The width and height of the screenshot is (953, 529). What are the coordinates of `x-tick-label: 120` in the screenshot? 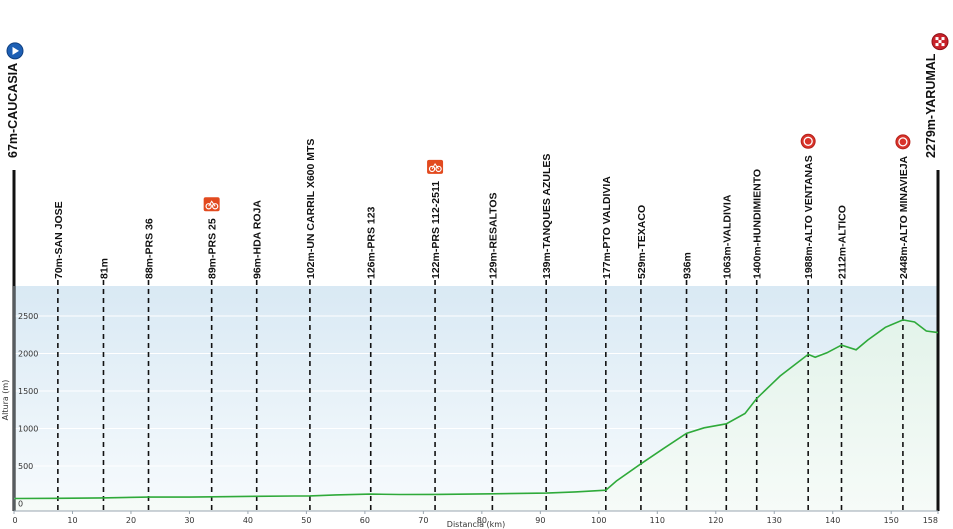 It's located at (715, 520).